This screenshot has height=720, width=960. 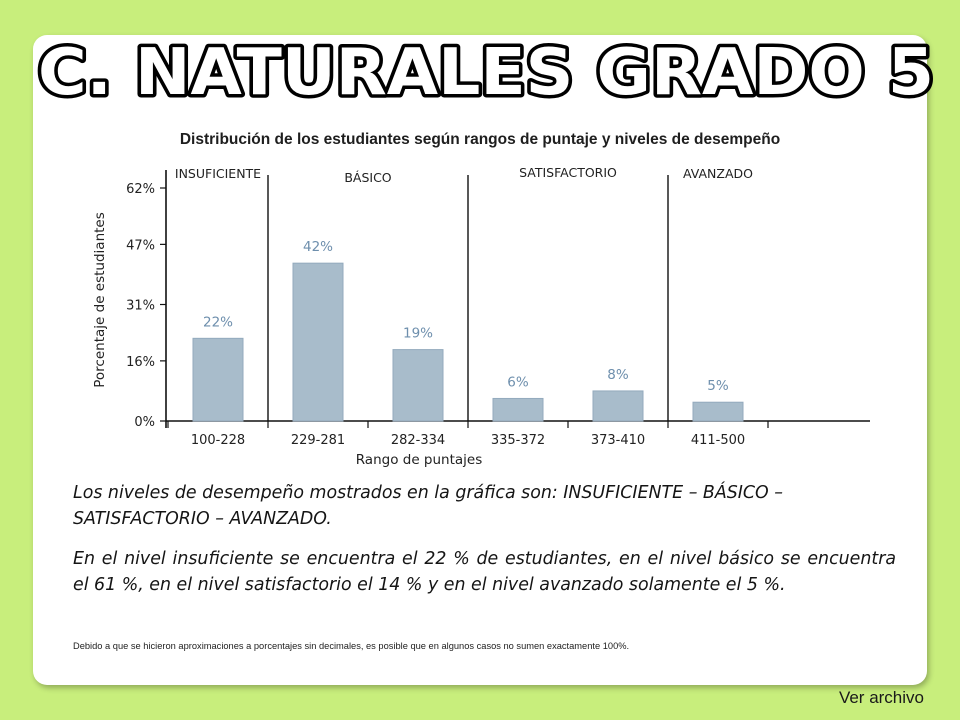 I want to click on level-label: BÁSICO, so click(x=367, y=177).